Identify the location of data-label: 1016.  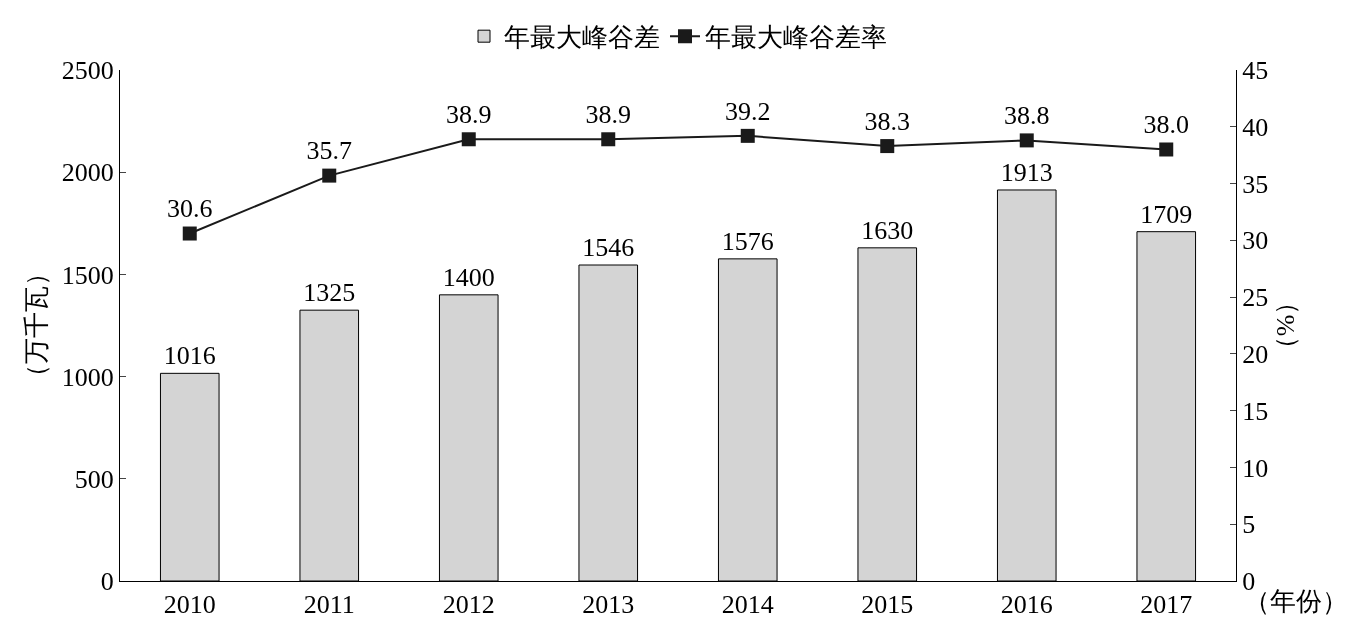
(189, 356).